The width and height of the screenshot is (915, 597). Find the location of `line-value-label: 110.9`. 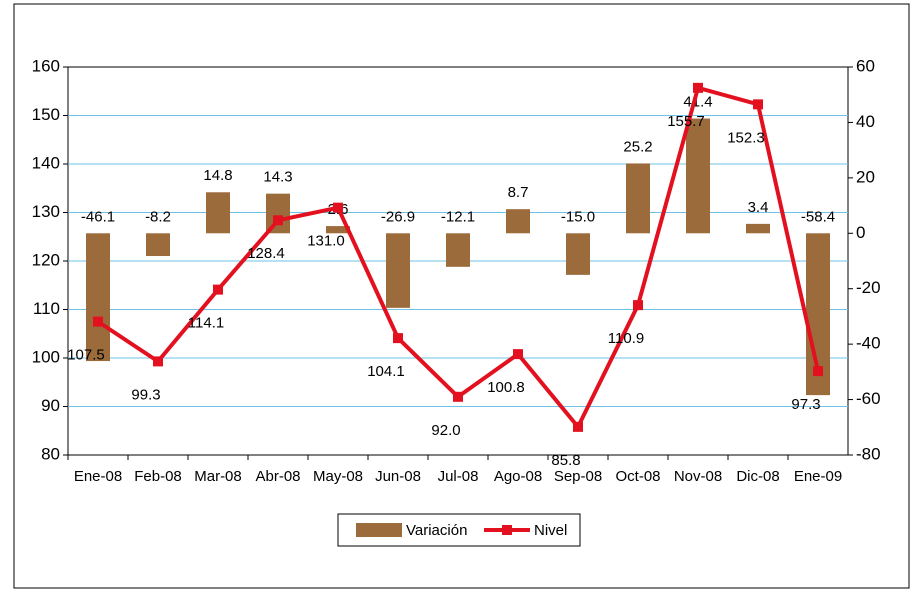

line-value-label: 110.9 is located at coordinates (626, 338).